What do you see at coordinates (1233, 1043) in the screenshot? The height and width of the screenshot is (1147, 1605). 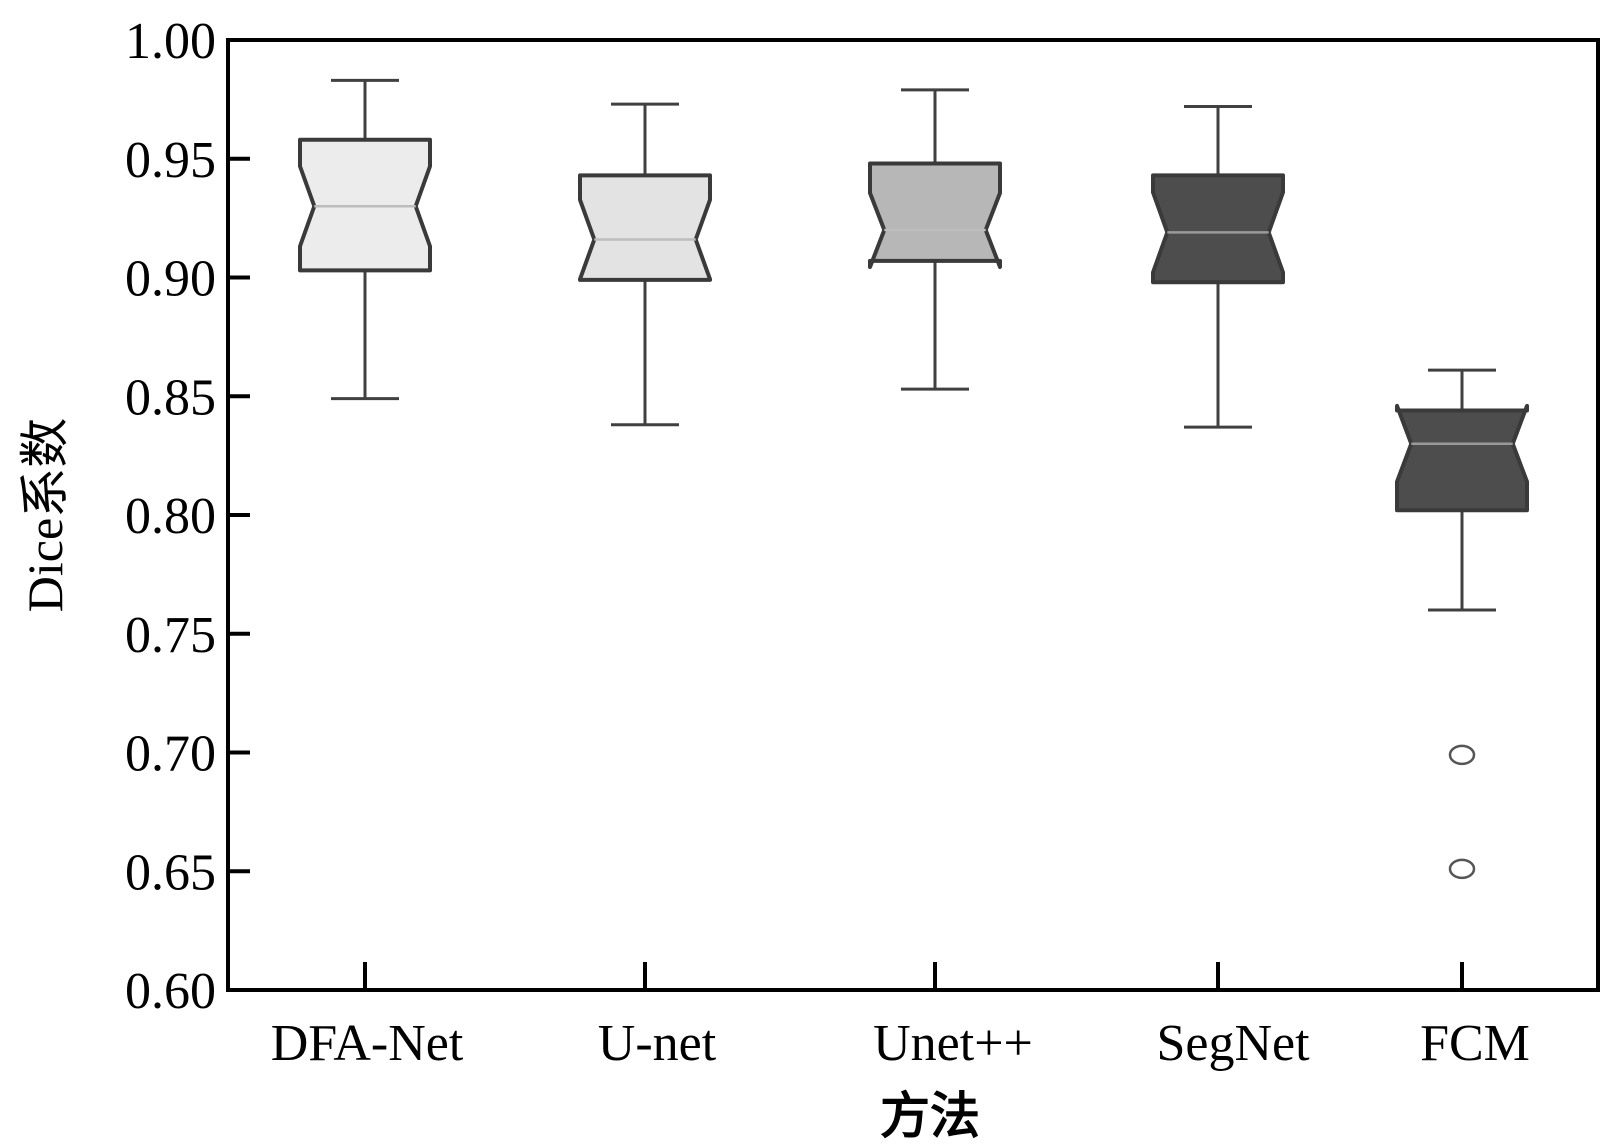 I see `x-tick-label: SegNet` at bounding box center [1233, 1043].